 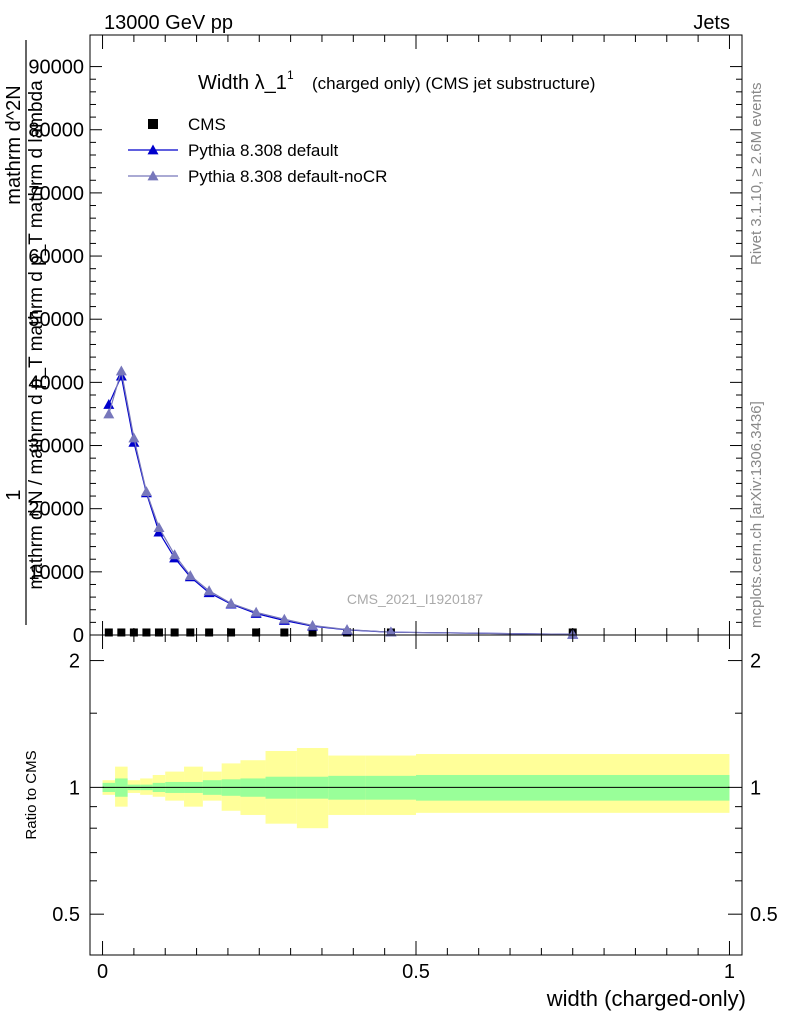 I want to click on main-ytick-label: 90000, so click(x=56, y=68).